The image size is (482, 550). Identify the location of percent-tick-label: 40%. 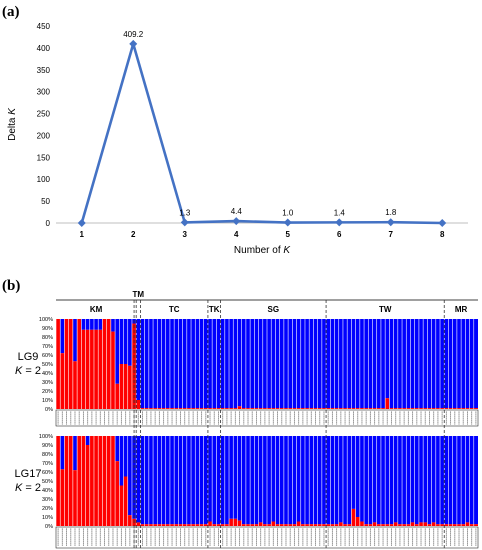
(47, 374).